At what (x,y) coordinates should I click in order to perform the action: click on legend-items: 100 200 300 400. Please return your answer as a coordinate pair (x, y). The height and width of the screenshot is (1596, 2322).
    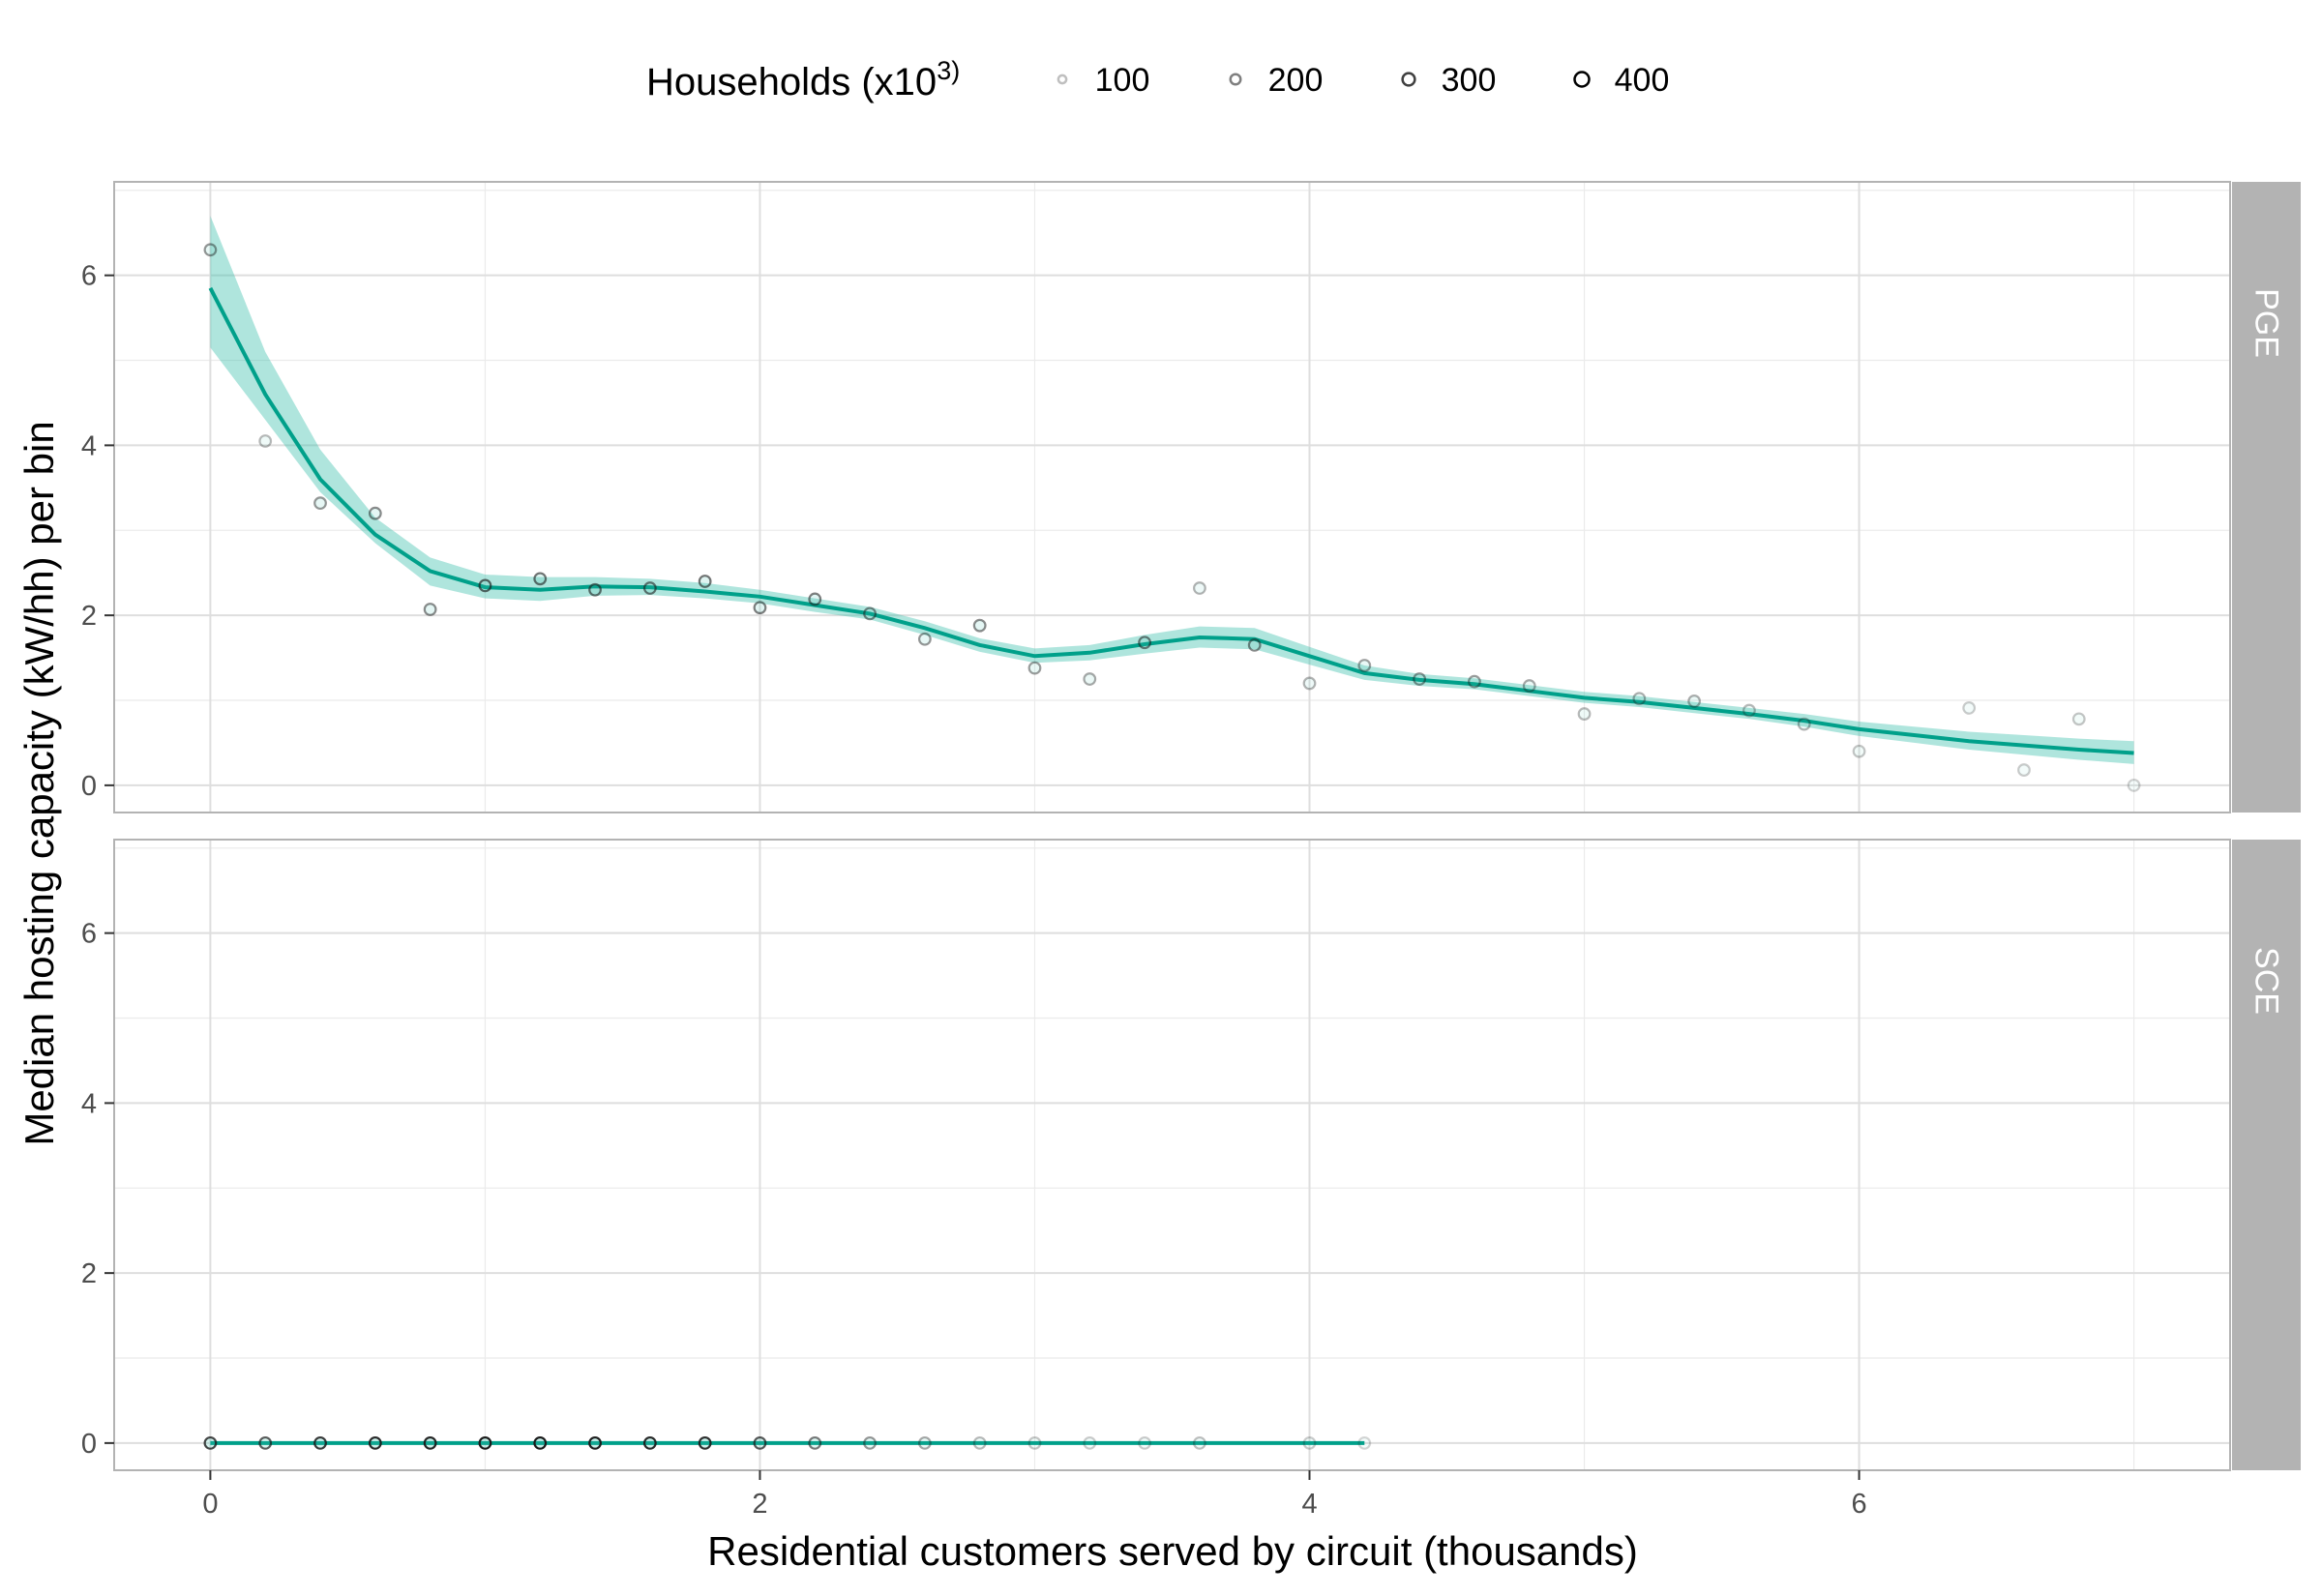
    Looking at the image, I should click on (1363, 80).